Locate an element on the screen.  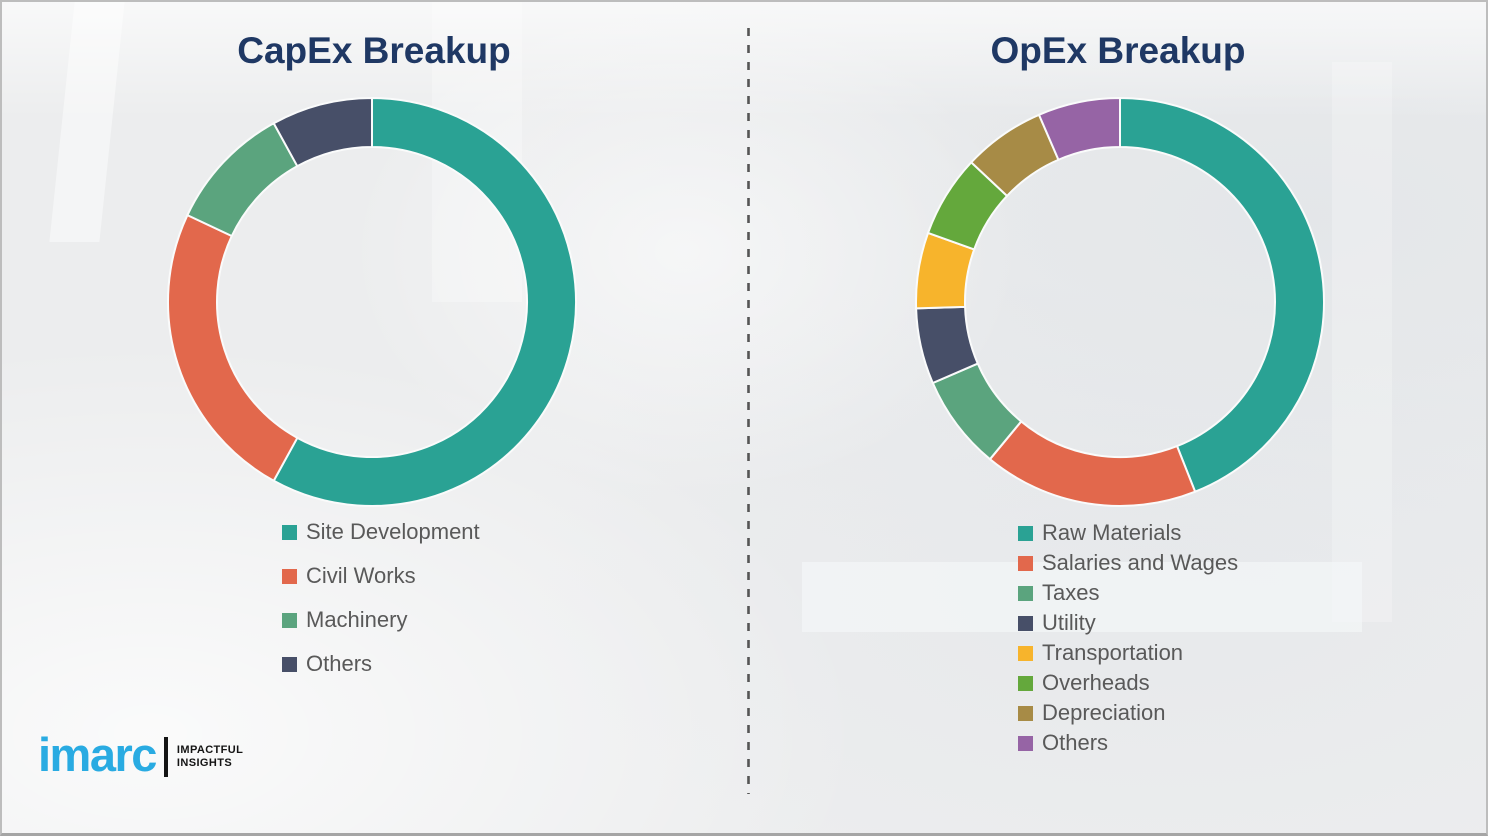
legend-label: Taxes is located at coordinates (1071, 592).